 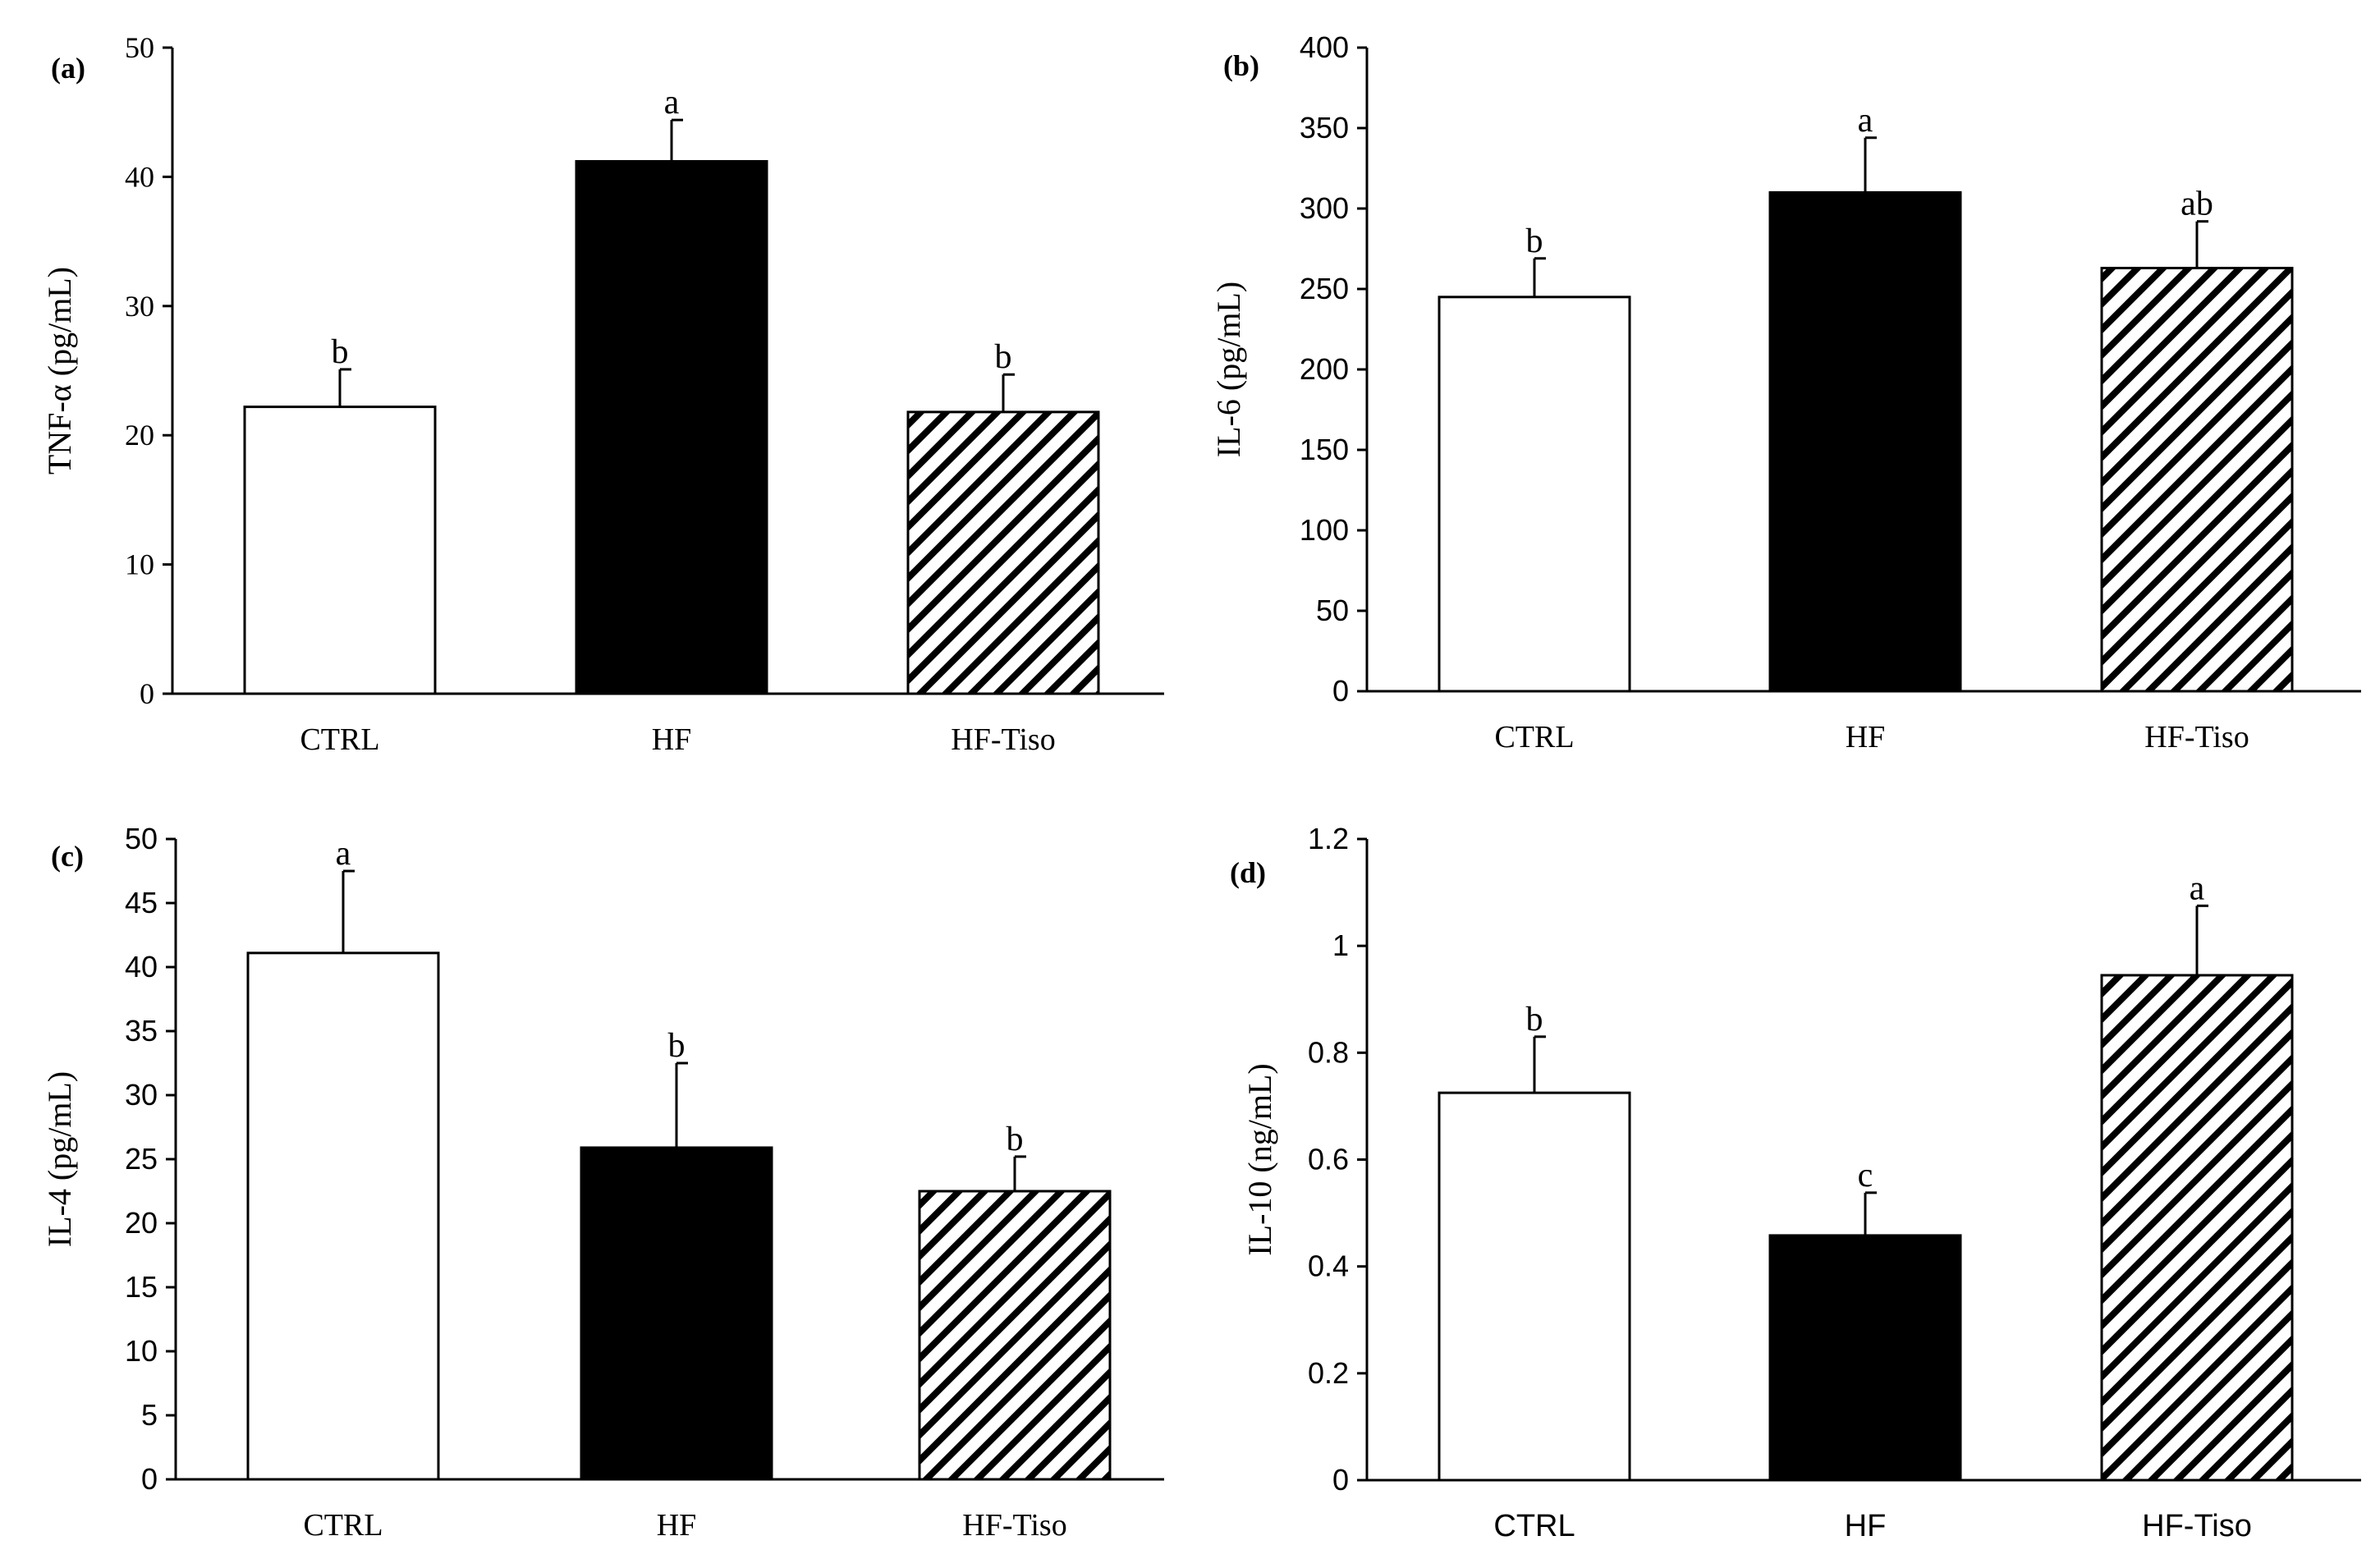 I want to click on y-axis-title: IL-10 (ng/mL), so click(x=1259, y=1159).